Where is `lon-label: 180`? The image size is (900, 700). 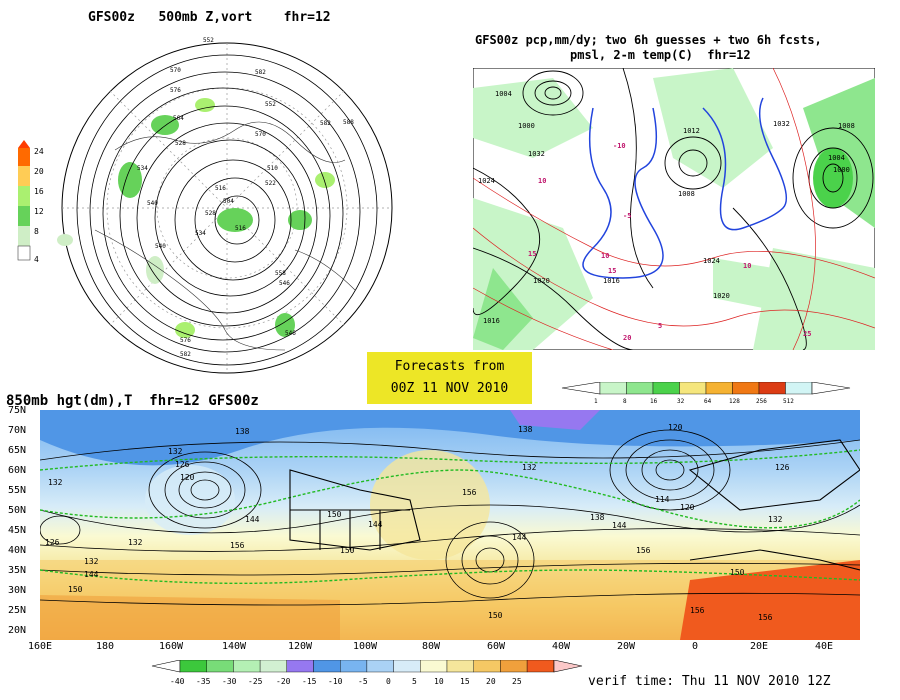 lon-label: 180 is located at coordinates (105, 646).